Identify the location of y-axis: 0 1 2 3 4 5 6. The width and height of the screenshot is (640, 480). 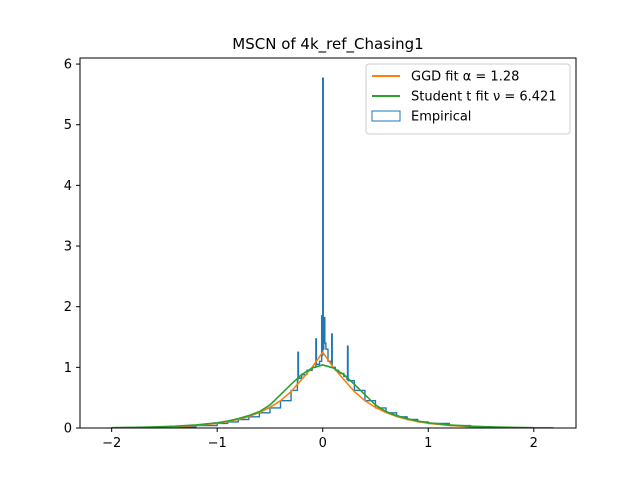
(72, 247).